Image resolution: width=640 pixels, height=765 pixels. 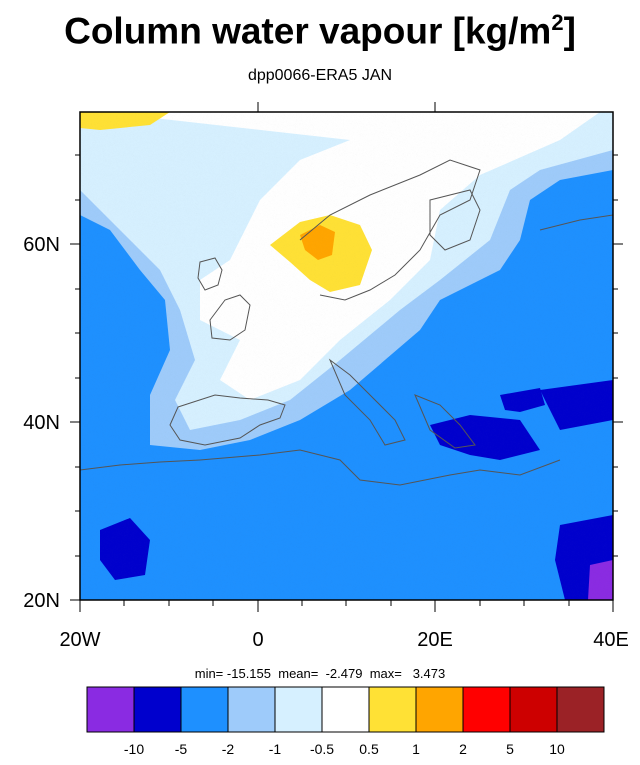 I want to click on stat-min: -15.155, so click(x=248, y=673).